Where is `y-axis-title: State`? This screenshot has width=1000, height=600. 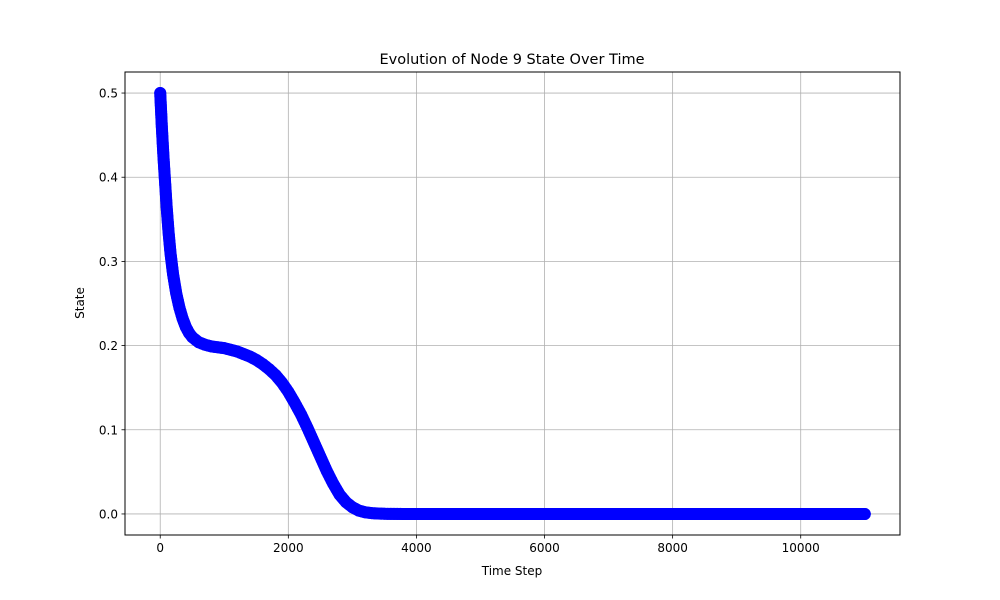
y-axis-title: State is located at coordinates (80, 303).